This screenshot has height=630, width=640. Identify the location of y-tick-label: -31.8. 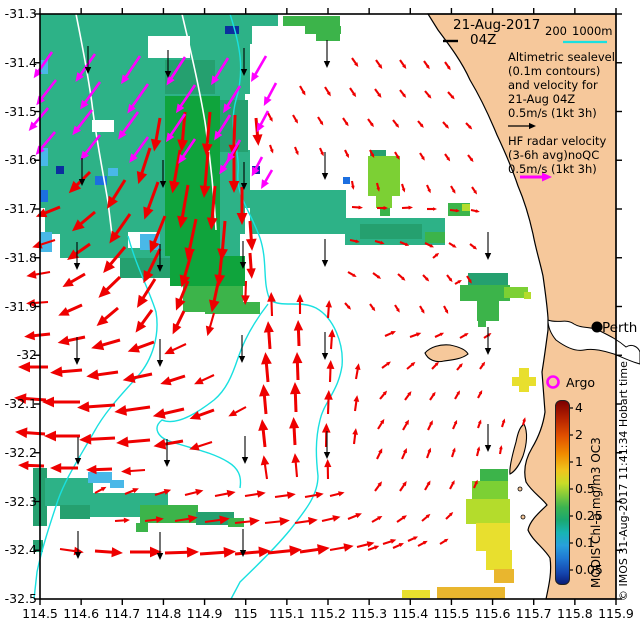
(20, 257).